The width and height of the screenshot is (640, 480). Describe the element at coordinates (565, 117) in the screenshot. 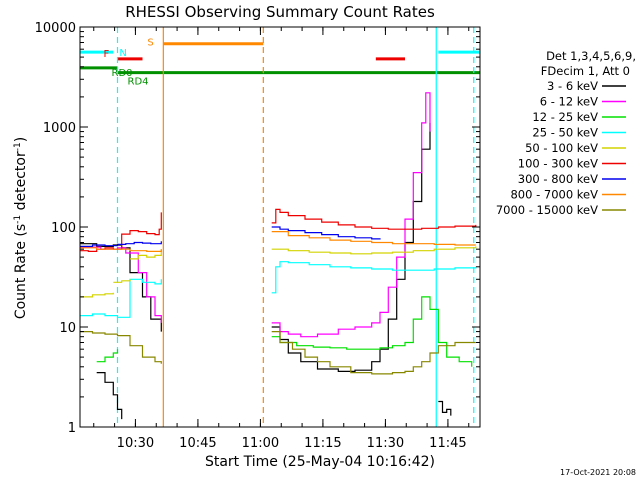

I see `legend-label-2: 12 - 25 keV` at that location.